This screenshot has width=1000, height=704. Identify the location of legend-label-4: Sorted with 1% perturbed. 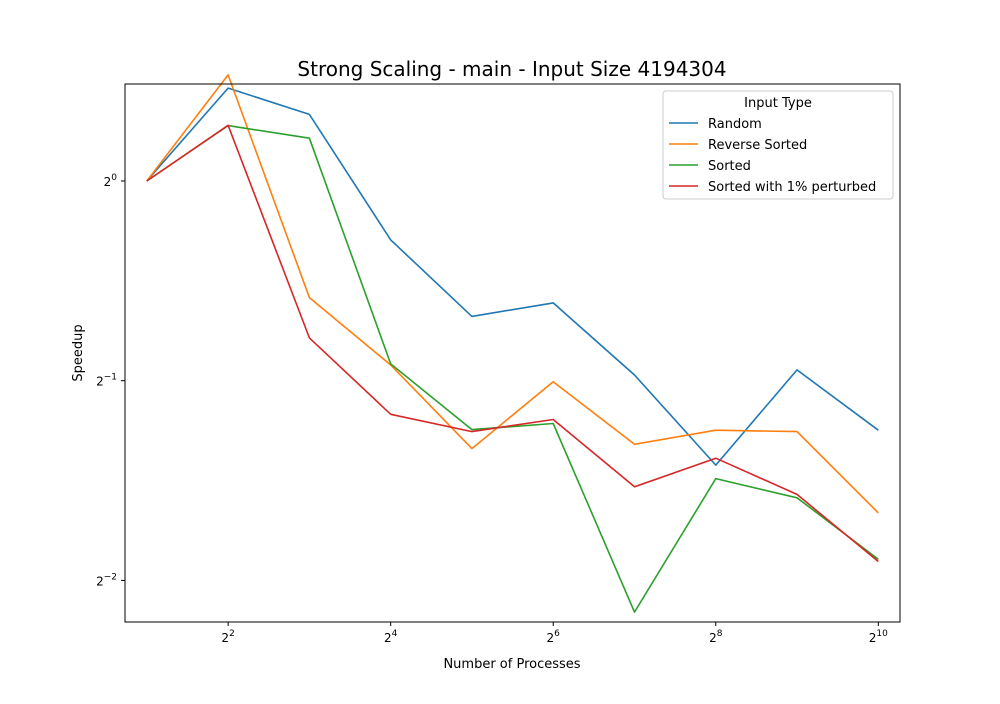
(792, 187).